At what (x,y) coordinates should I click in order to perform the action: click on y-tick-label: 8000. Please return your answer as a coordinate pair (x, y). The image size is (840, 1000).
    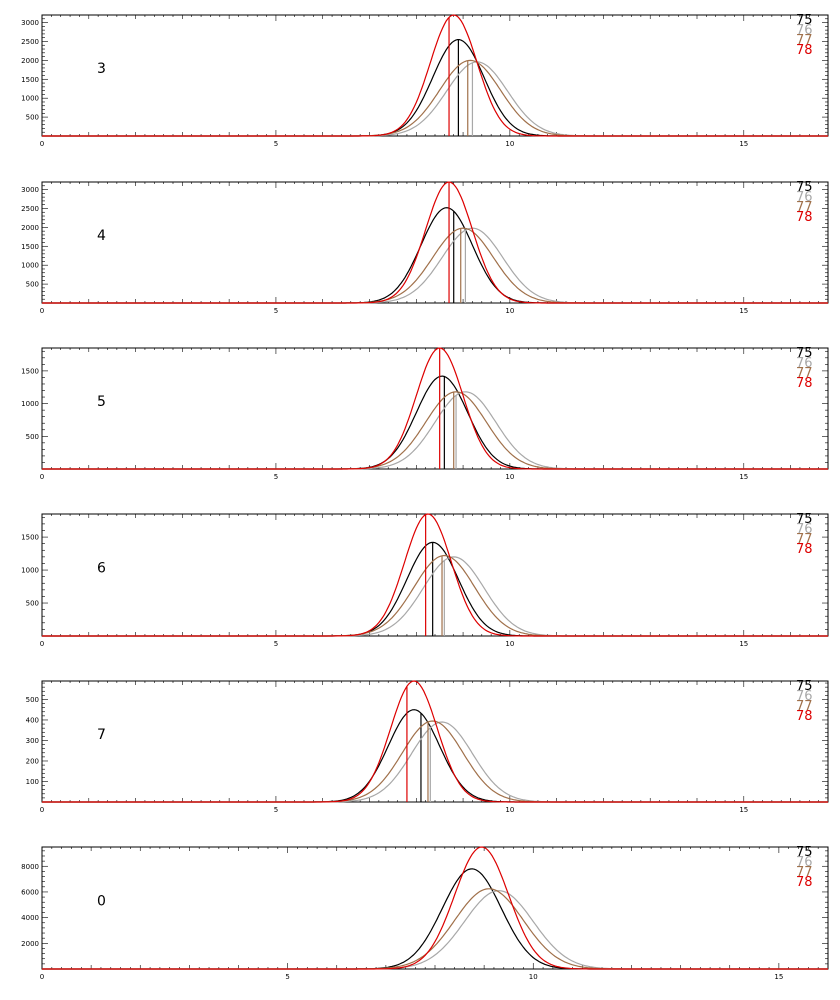
    Looking at the image, I should click on (30, 867).